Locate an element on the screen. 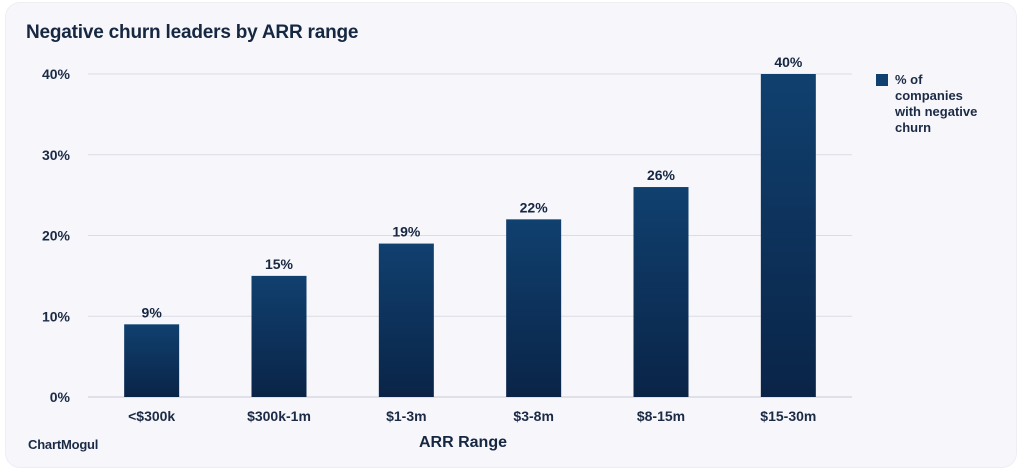 The image size is (1024, 473). y-tick-label: 10% is located at coordinates (56, 316).